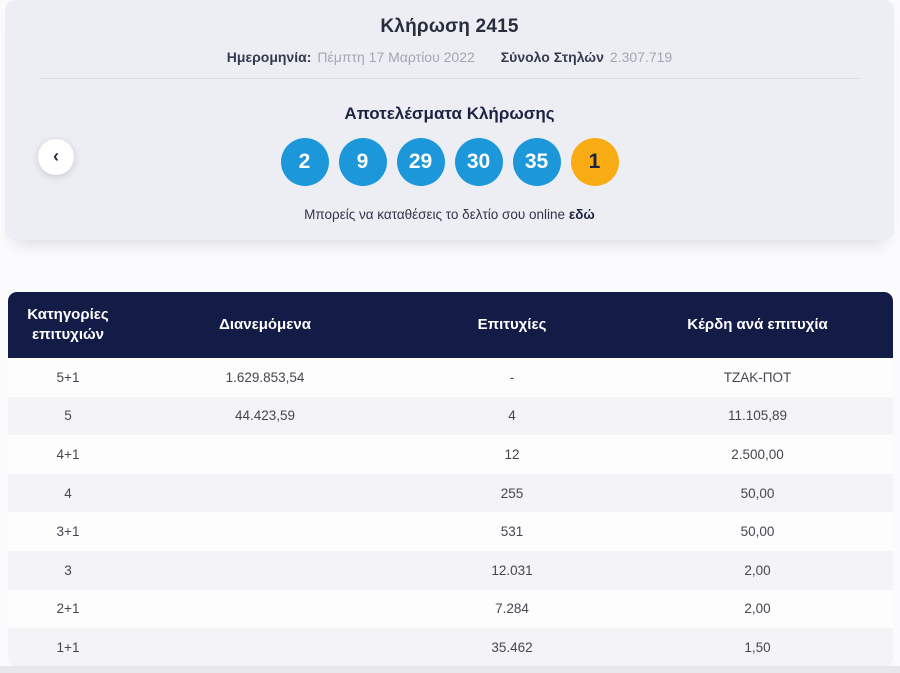 The width and height of the screenshot is (900, 673). I want to click on cell-winners: 531, so click(512, 532).